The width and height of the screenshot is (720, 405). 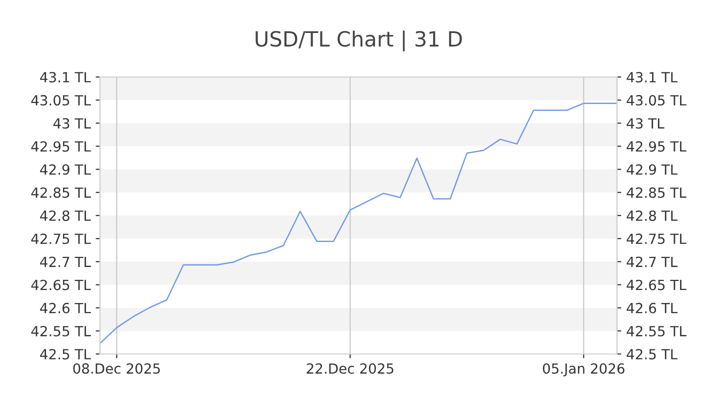 I want to click on y-tick-label: 43.1 TL, so click(x=65, y=77).